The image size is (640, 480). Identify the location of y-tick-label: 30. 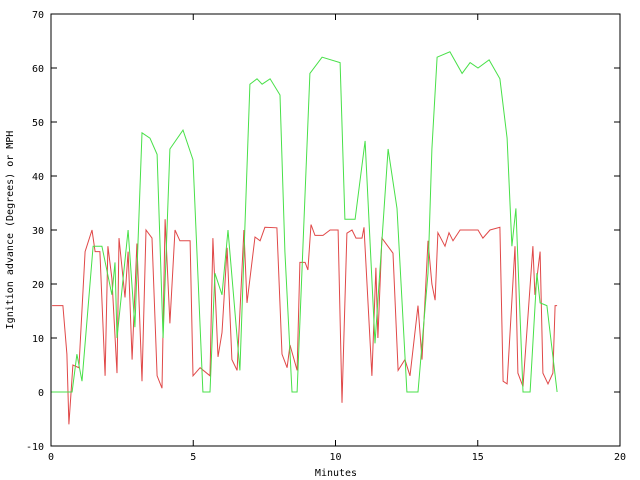
(38, 231).